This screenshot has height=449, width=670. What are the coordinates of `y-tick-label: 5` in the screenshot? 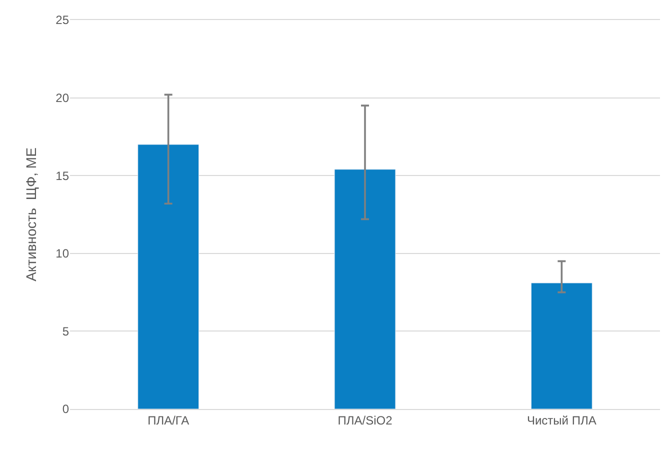 It's located at (66, 331).